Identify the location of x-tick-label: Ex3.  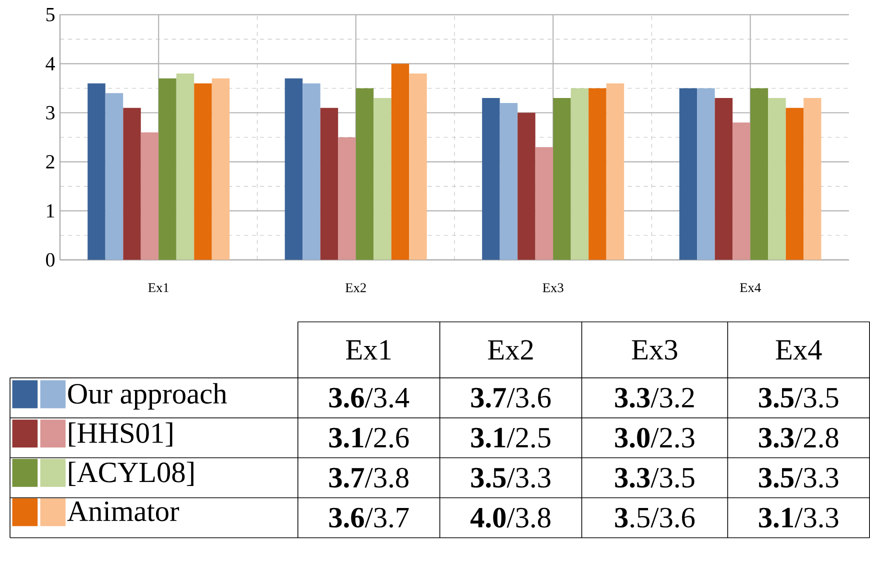
(553, 287).